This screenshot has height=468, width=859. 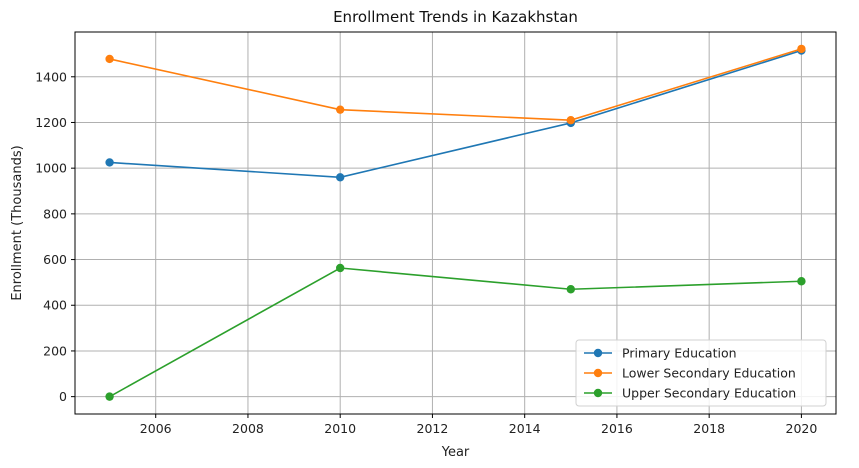 What do you see at coordinates (51, 168) in the screenshot?
I see `y-tick-label: 1000` at bounding box center [51, 168].